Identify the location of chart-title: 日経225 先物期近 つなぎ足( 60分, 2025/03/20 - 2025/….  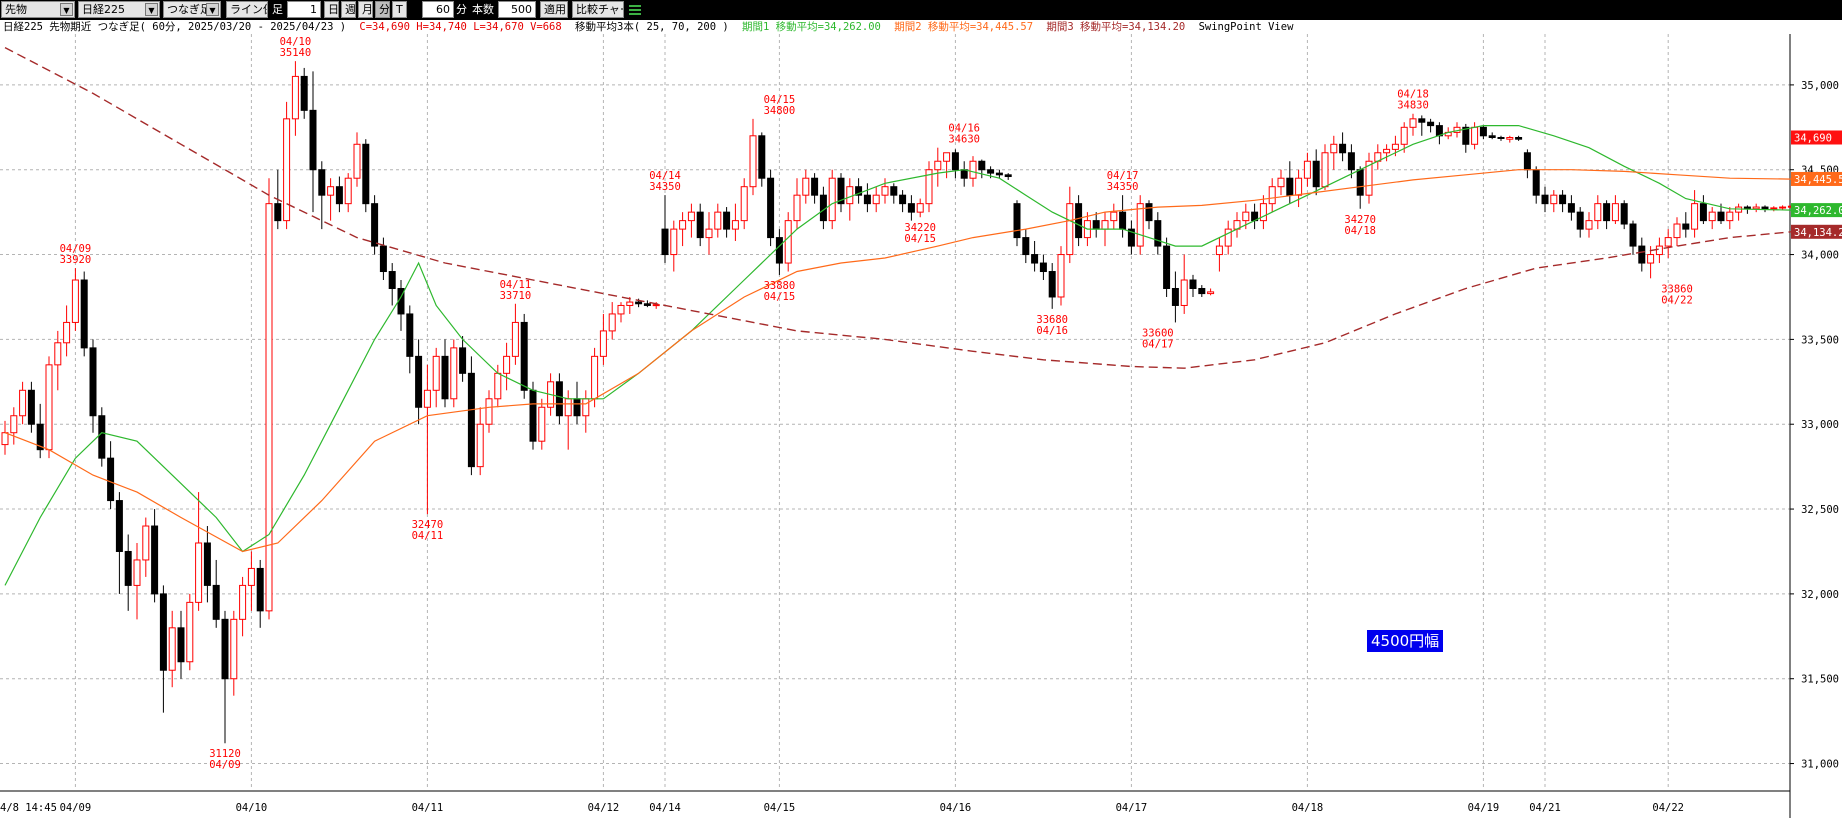
(175, 27).